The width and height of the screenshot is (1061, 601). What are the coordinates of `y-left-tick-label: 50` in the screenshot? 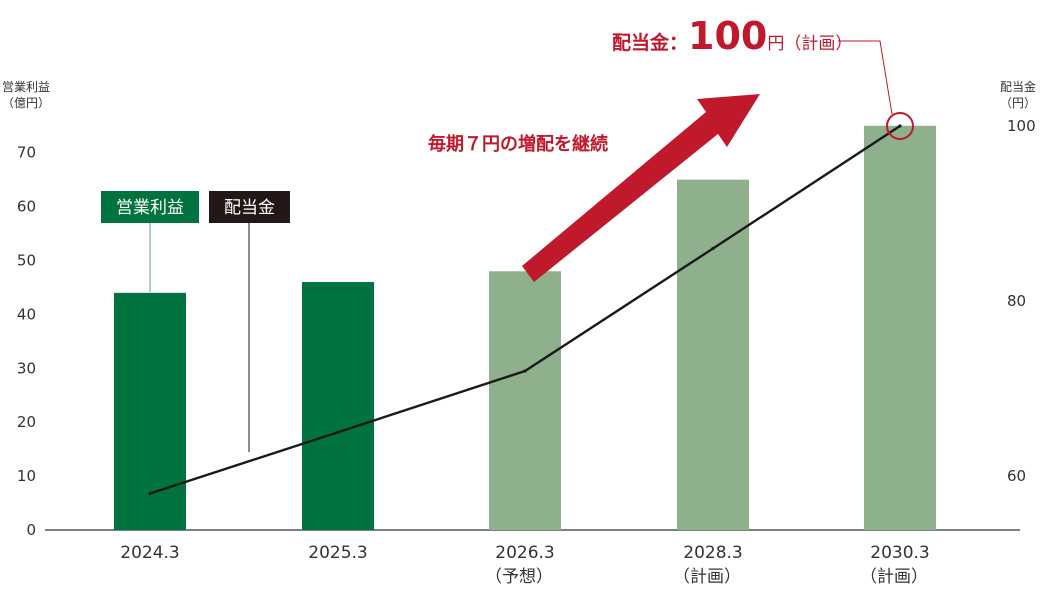 It's located at (26, 261).